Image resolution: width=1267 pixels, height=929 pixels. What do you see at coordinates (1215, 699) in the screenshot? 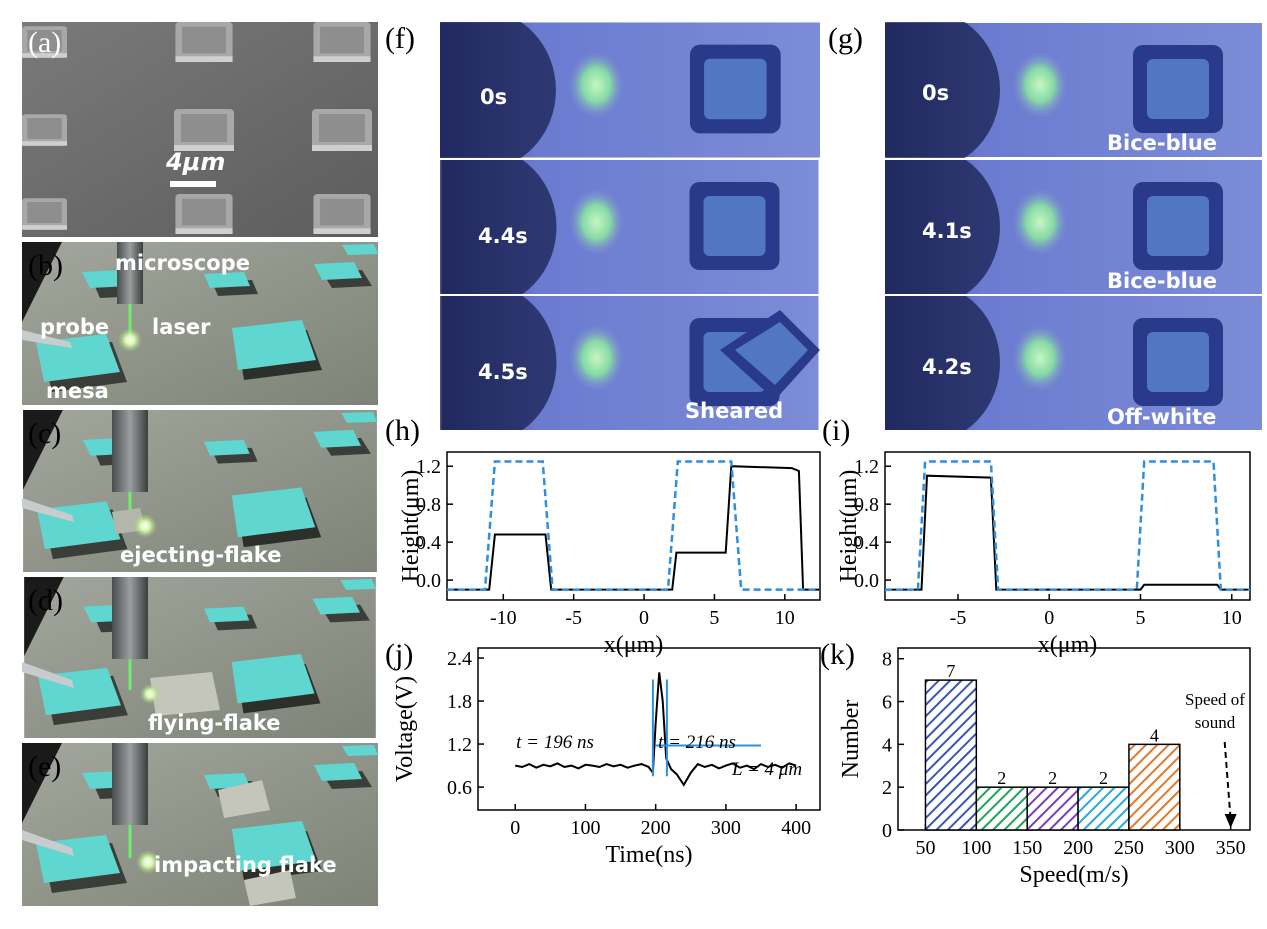
I see `annotation: Speed of` at bounding box center [1215, 699].